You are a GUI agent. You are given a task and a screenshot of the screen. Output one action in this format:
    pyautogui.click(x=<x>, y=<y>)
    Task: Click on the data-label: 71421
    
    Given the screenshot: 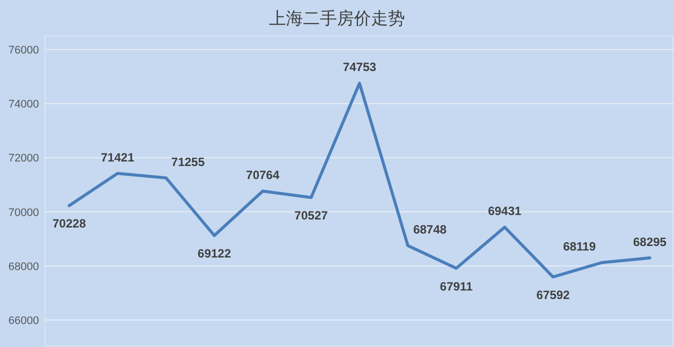 What is the action you would take?
    pyautogui.click(x=117, y=157)
    